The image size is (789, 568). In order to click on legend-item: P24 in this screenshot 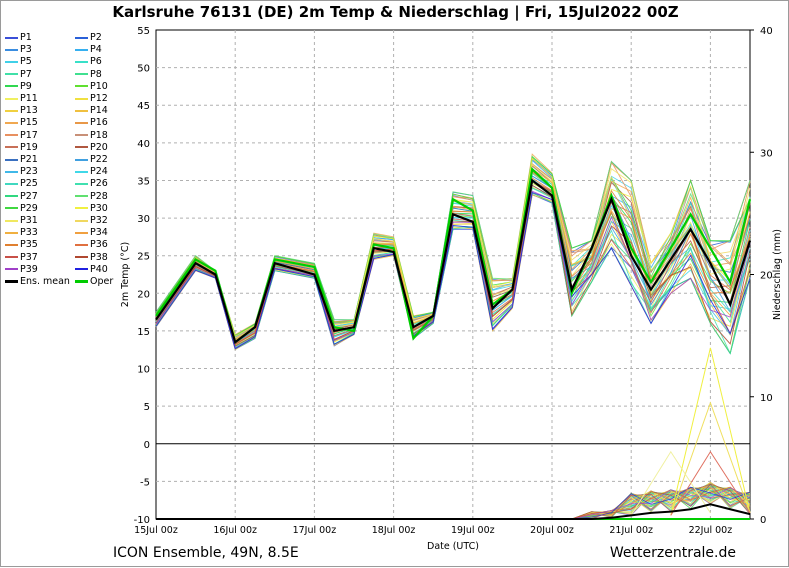, I will do `click(91, 172)`.